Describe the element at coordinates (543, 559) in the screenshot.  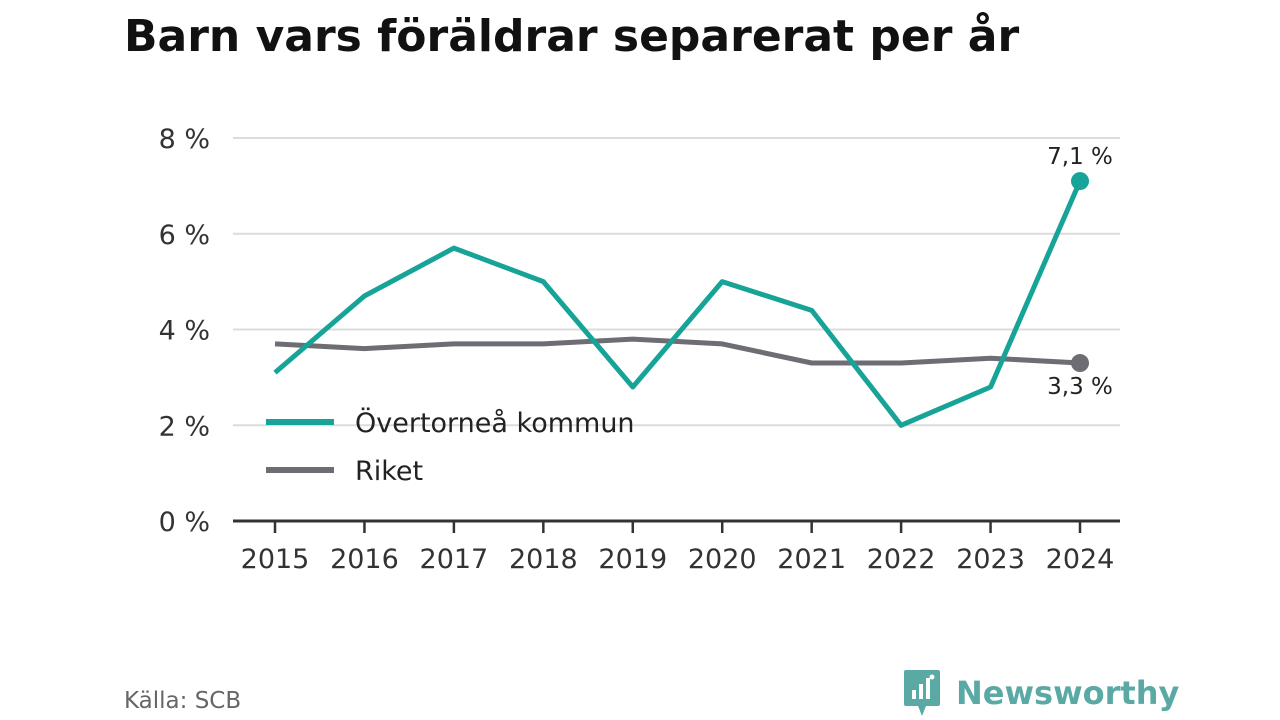
I see `x-tick-label: 2018` at that location.